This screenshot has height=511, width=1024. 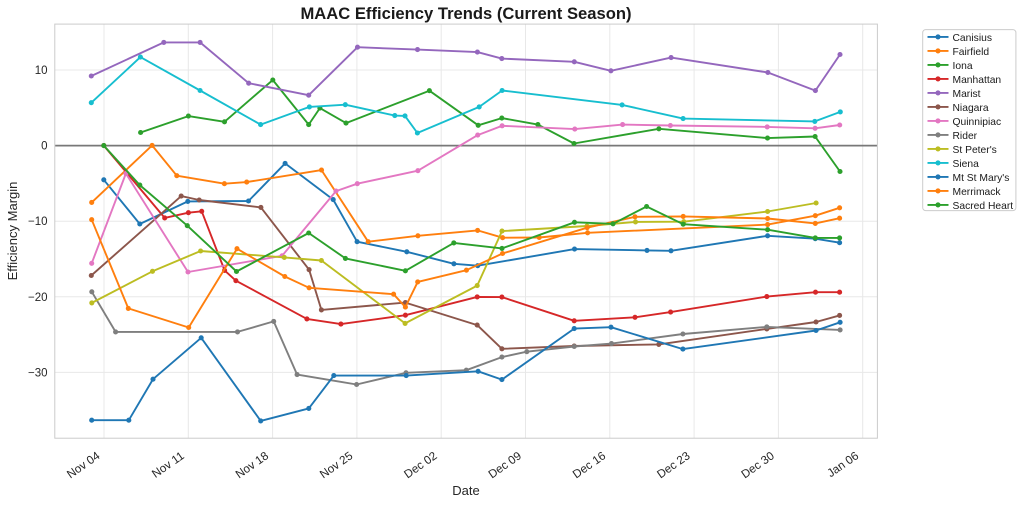 What do you see at coordinates (465, 13) in the screenshot?
I see `svg-text:MAAC Efficiency Trends (Curren: MAAC Efficiency Trends (Current Season)` at bounding box center [465, 13].